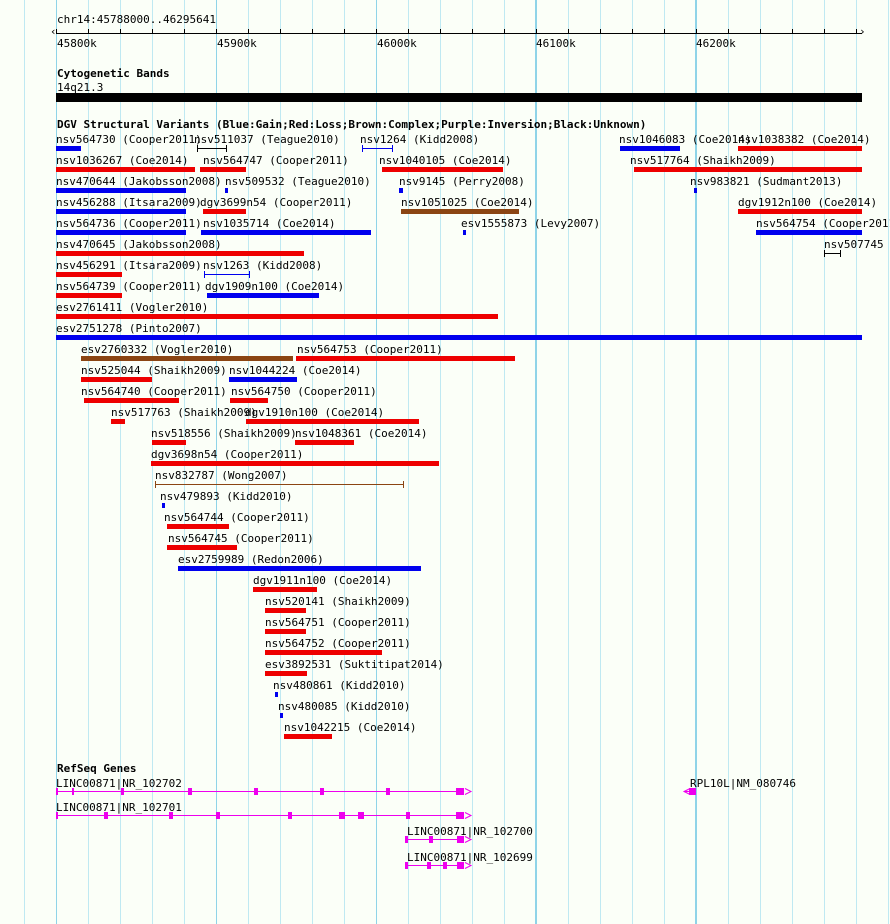  I want to click on dgv-feature-label: esv1555873 (Levy2007), so click(531, 223).